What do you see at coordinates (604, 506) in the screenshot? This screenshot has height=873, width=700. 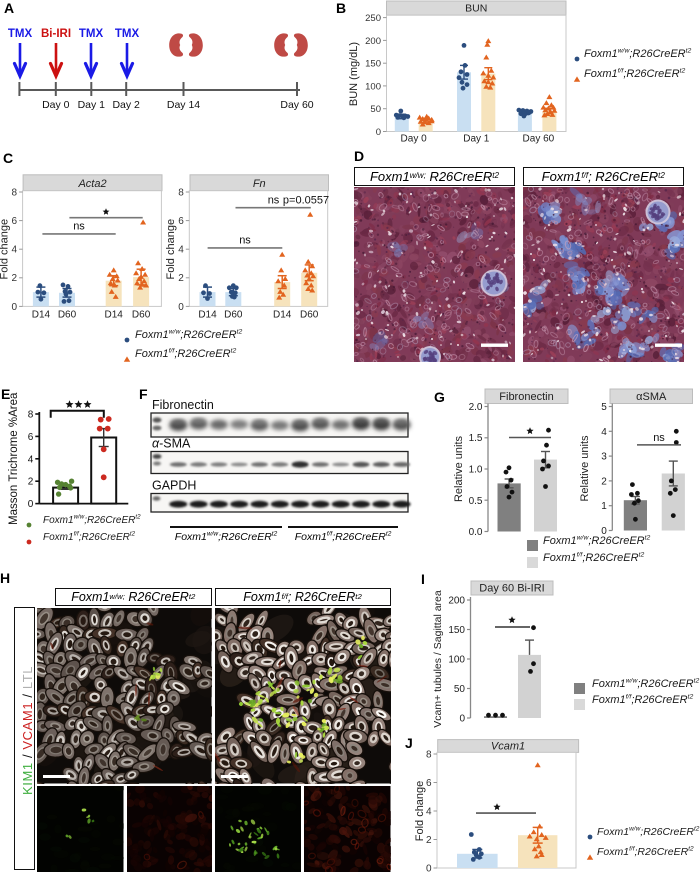 I see `svg-text: 1` at bounding box center [604, 506].